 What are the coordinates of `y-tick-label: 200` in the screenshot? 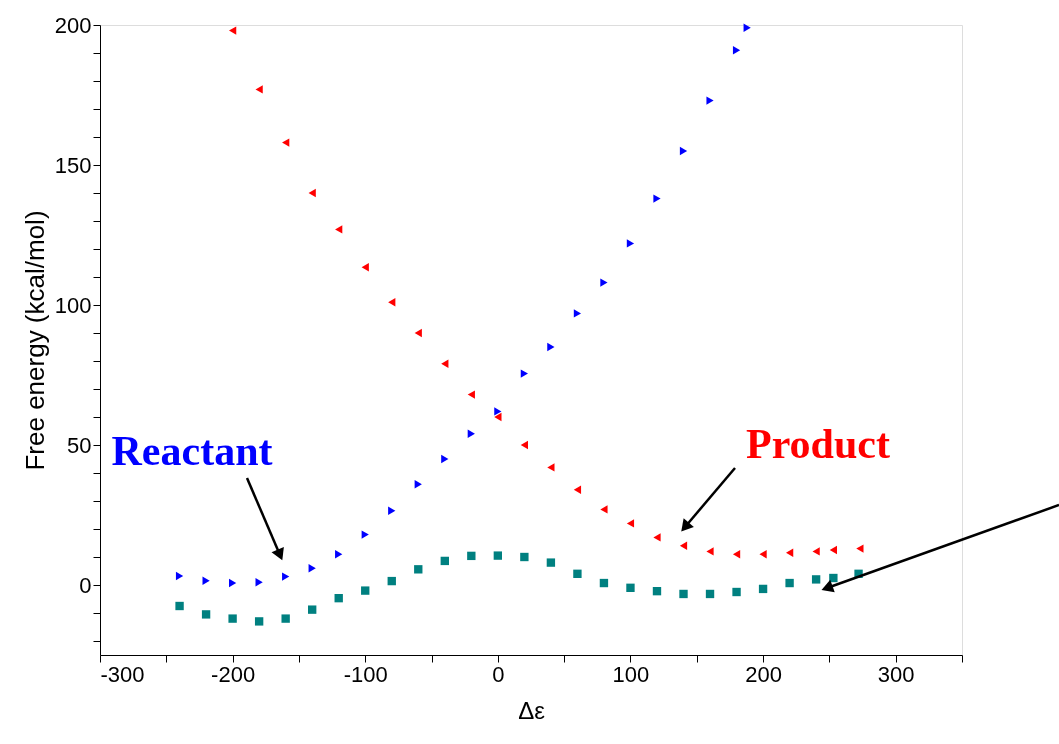 It's located at (73, 25).